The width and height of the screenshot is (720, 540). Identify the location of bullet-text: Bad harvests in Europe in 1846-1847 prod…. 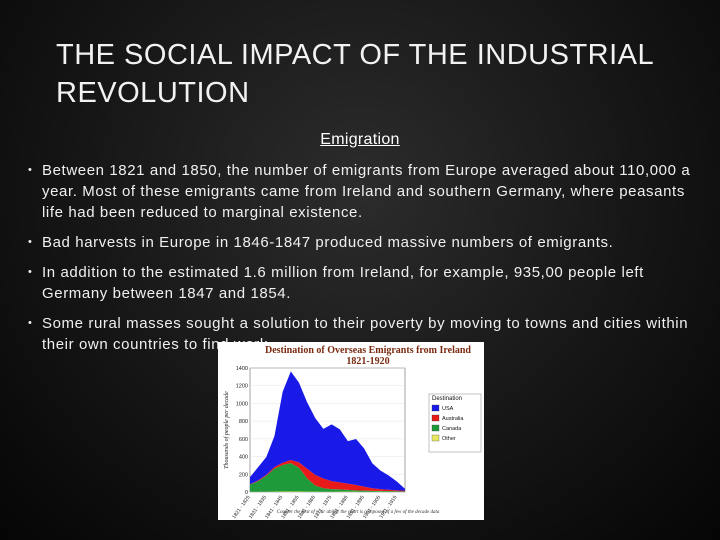
(328, 242).